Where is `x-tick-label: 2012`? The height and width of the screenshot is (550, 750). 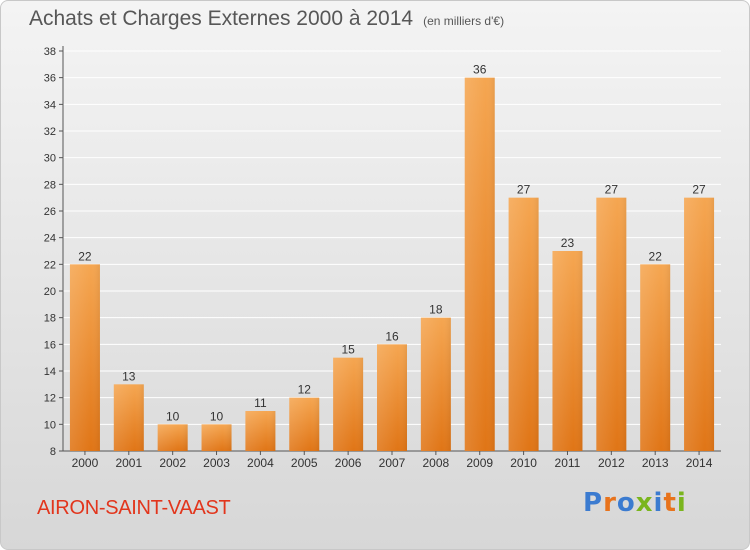 x-tick-label: 2012 is located at coordinates (611, 463).